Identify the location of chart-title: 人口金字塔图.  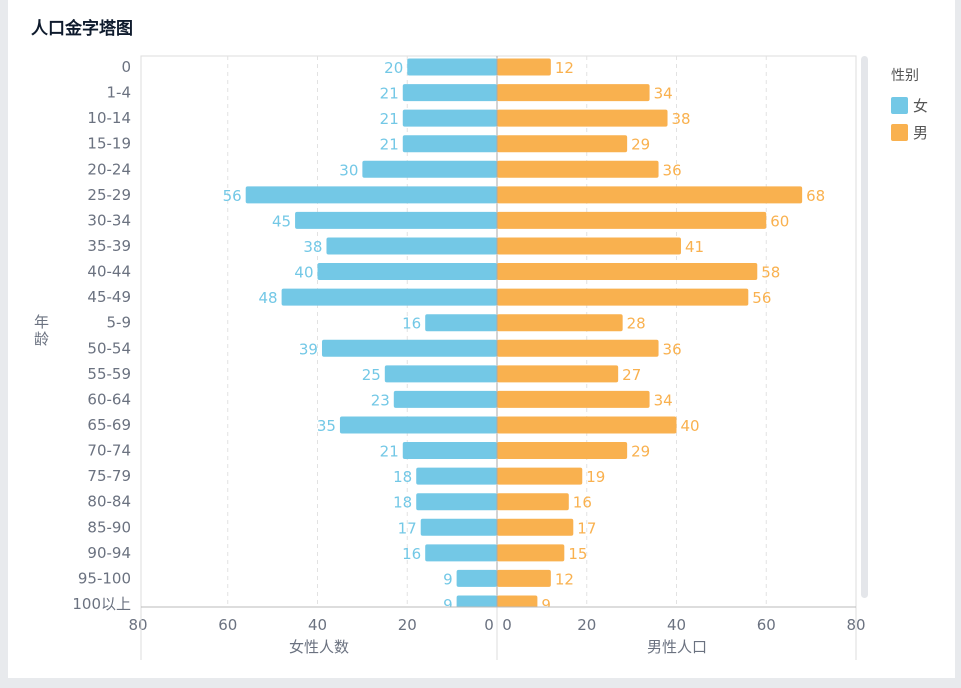
(82, 29).